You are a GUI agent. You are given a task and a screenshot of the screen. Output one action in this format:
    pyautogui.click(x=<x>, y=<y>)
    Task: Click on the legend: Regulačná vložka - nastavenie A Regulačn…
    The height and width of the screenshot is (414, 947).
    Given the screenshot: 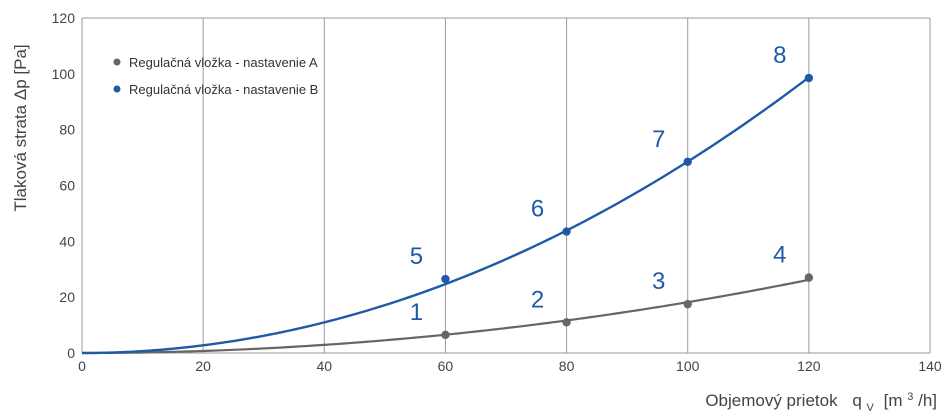 What is the action you would take?
    pyautogui.click(x=215, y=76)
    